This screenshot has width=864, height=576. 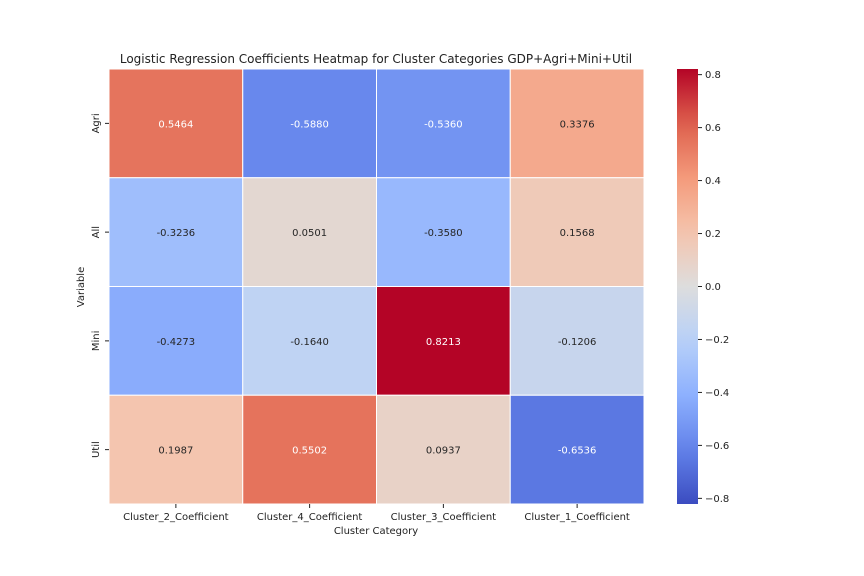 I want to click on colorbar-tick-label: 0.2, so click(x=713, y=234).